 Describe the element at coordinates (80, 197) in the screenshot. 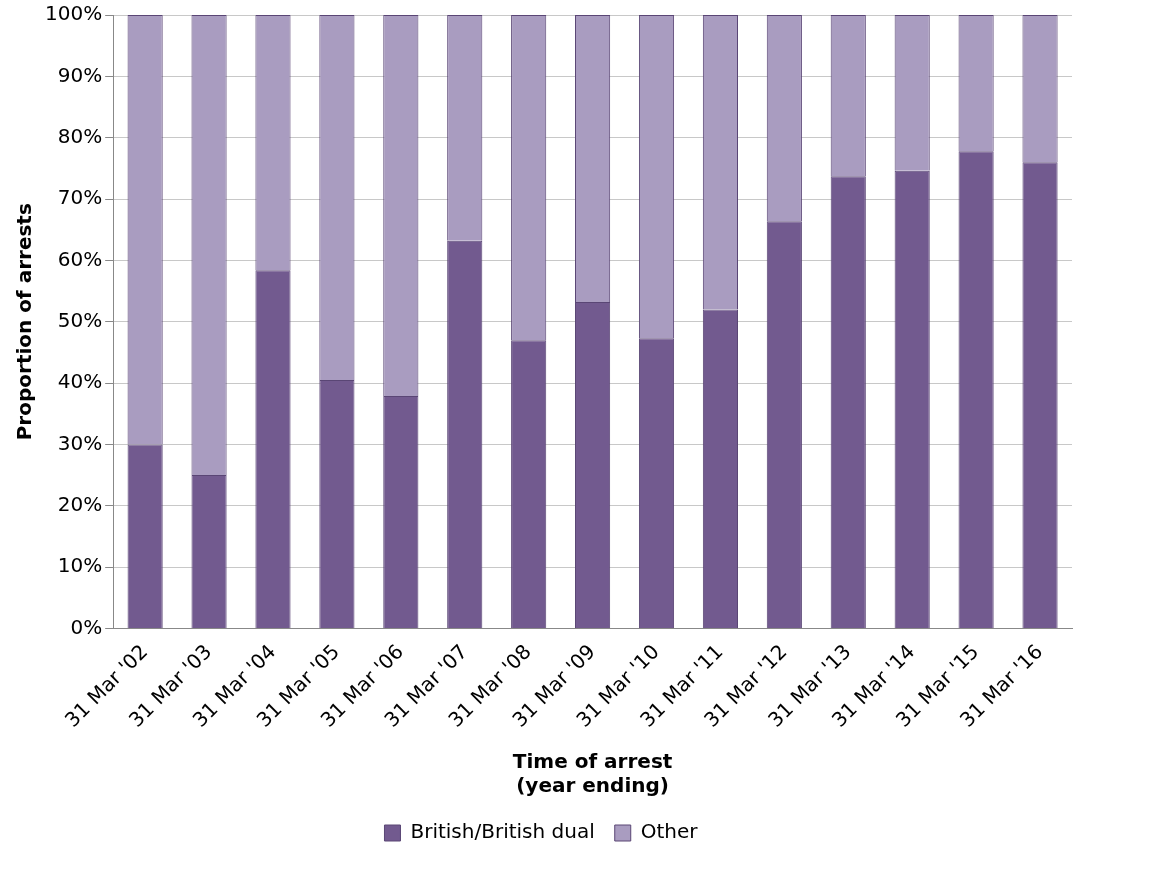

I see `y-tick-label: 70%` at that location.